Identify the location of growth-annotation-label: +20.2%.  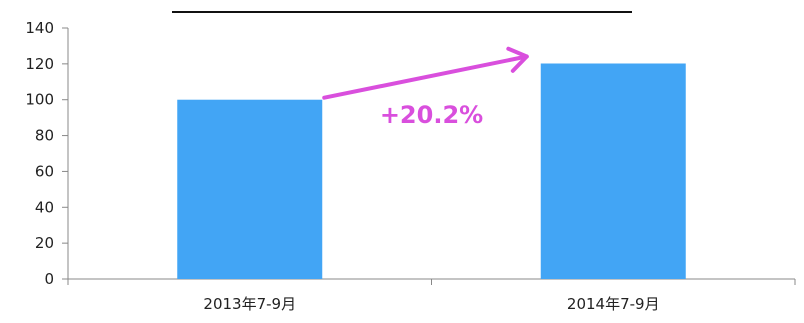
(431, 115).